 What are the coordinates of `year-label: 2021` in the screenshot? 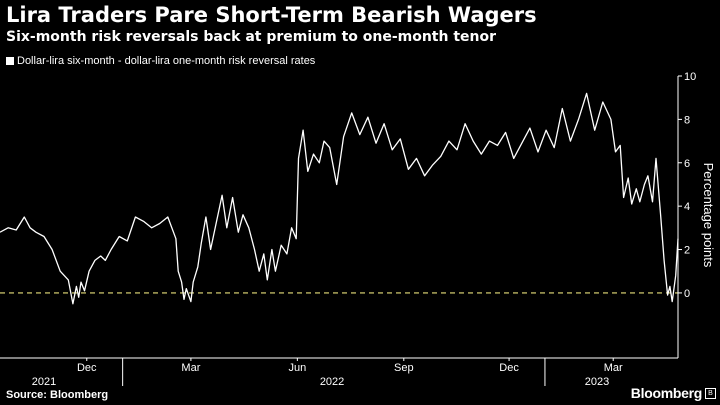 It's located at (44, 382).